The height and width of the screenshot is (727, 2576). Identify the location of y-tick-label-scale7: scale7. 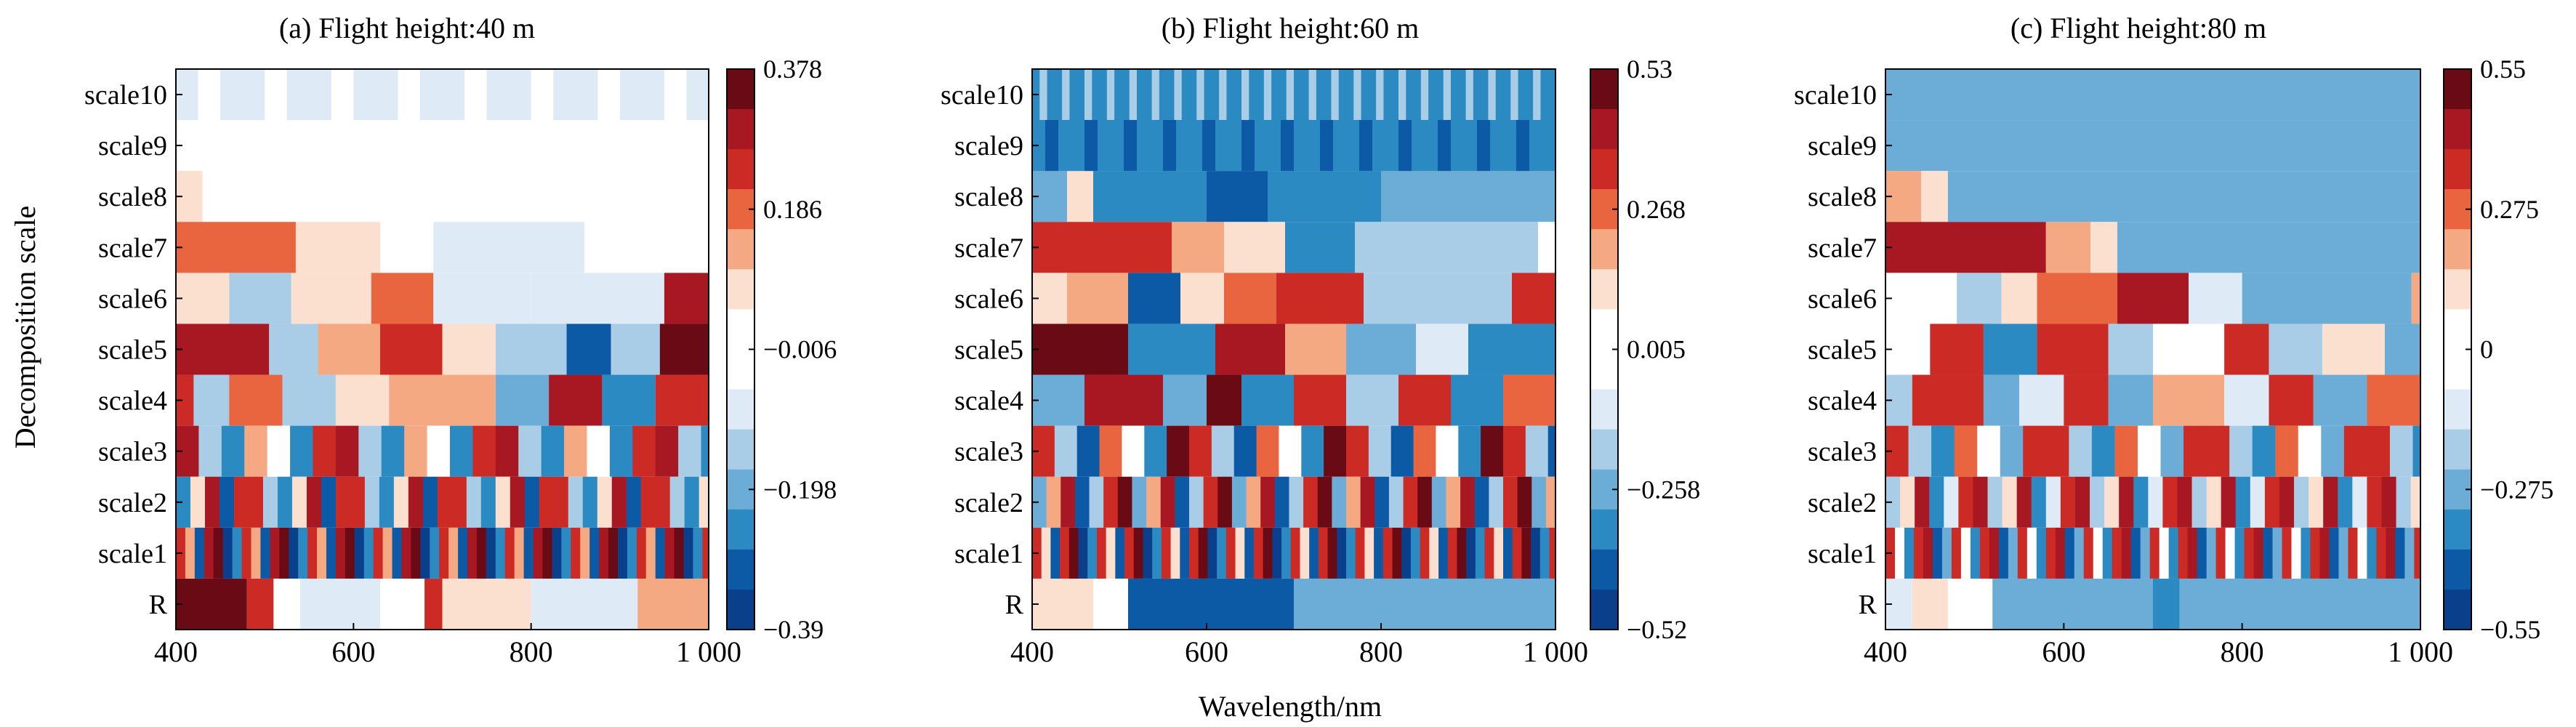
(132, 248).